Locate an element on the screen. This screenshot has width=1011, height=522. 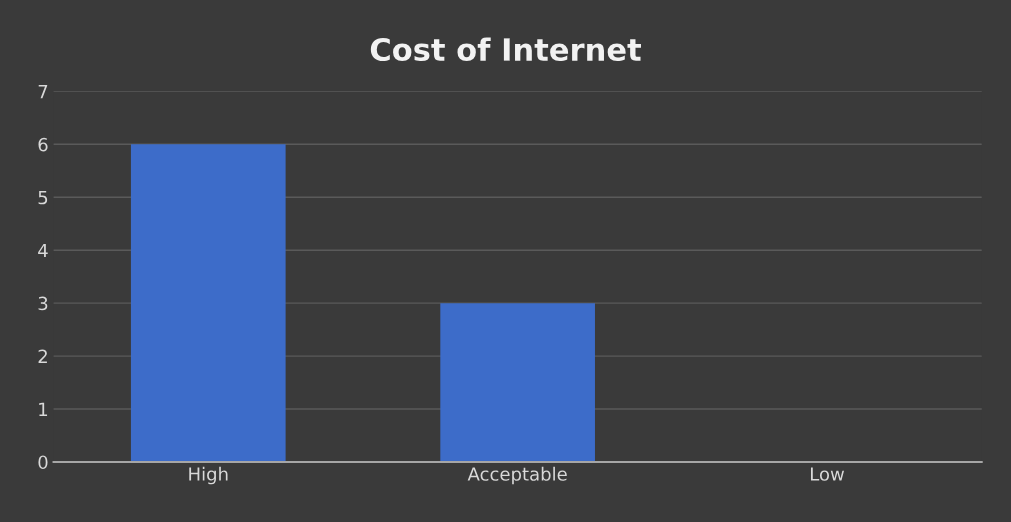
x-tick-label: Low is located at coordinates (827, 474).